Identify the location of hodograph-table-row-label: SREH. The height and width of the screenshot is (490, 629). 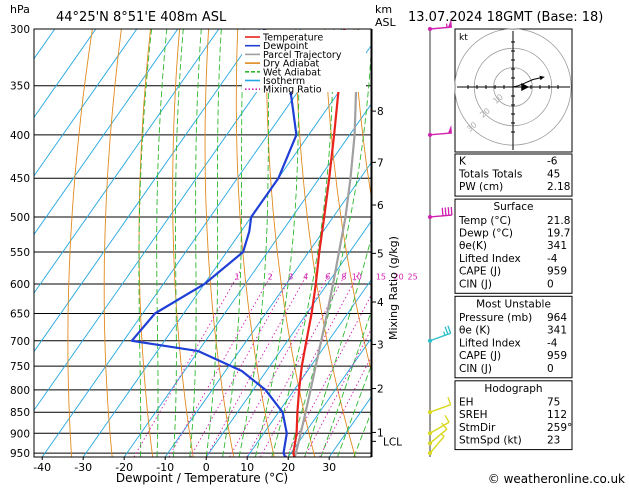
(473, 415).